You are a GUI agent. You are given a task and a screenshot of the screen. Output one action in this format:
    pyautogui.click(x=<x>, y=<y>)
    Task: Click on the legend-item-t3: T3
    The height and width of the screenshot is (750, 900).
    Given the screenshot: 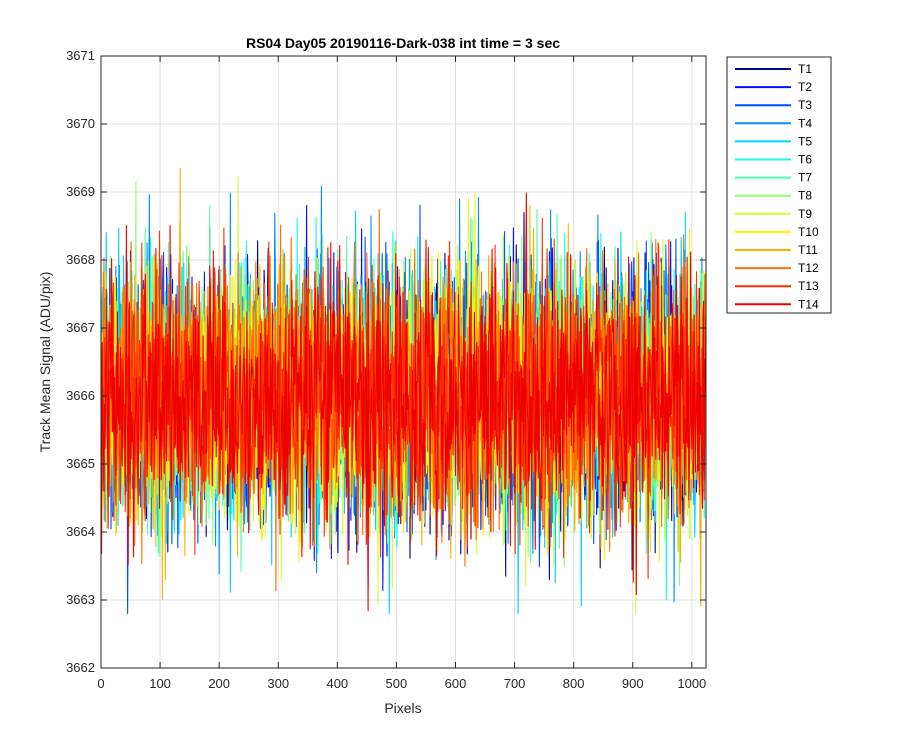 What is the action you would take?
    pyautogui.click(x=773, y=105)
    